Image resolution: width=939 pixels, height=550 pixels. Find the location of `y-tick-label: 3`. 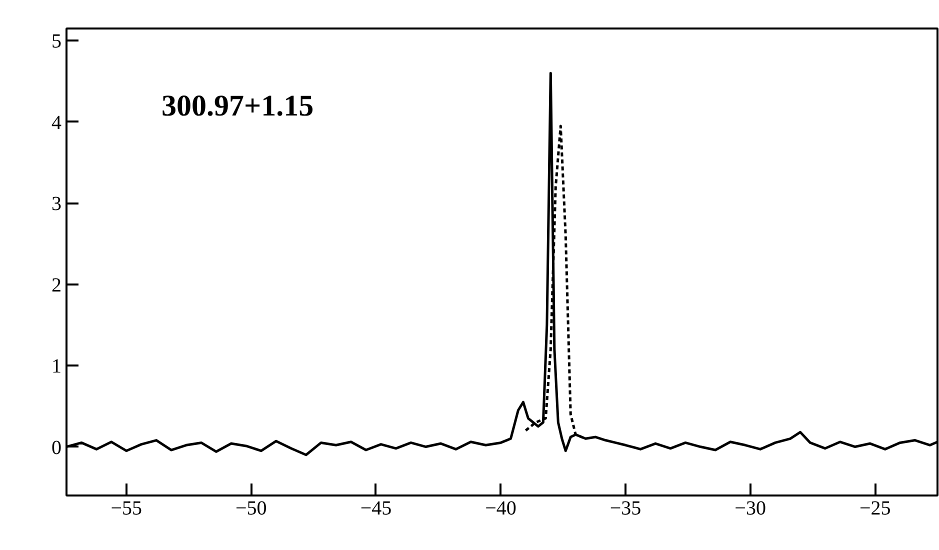

y-tick-label: 3 is located at coordinates (57, 204).